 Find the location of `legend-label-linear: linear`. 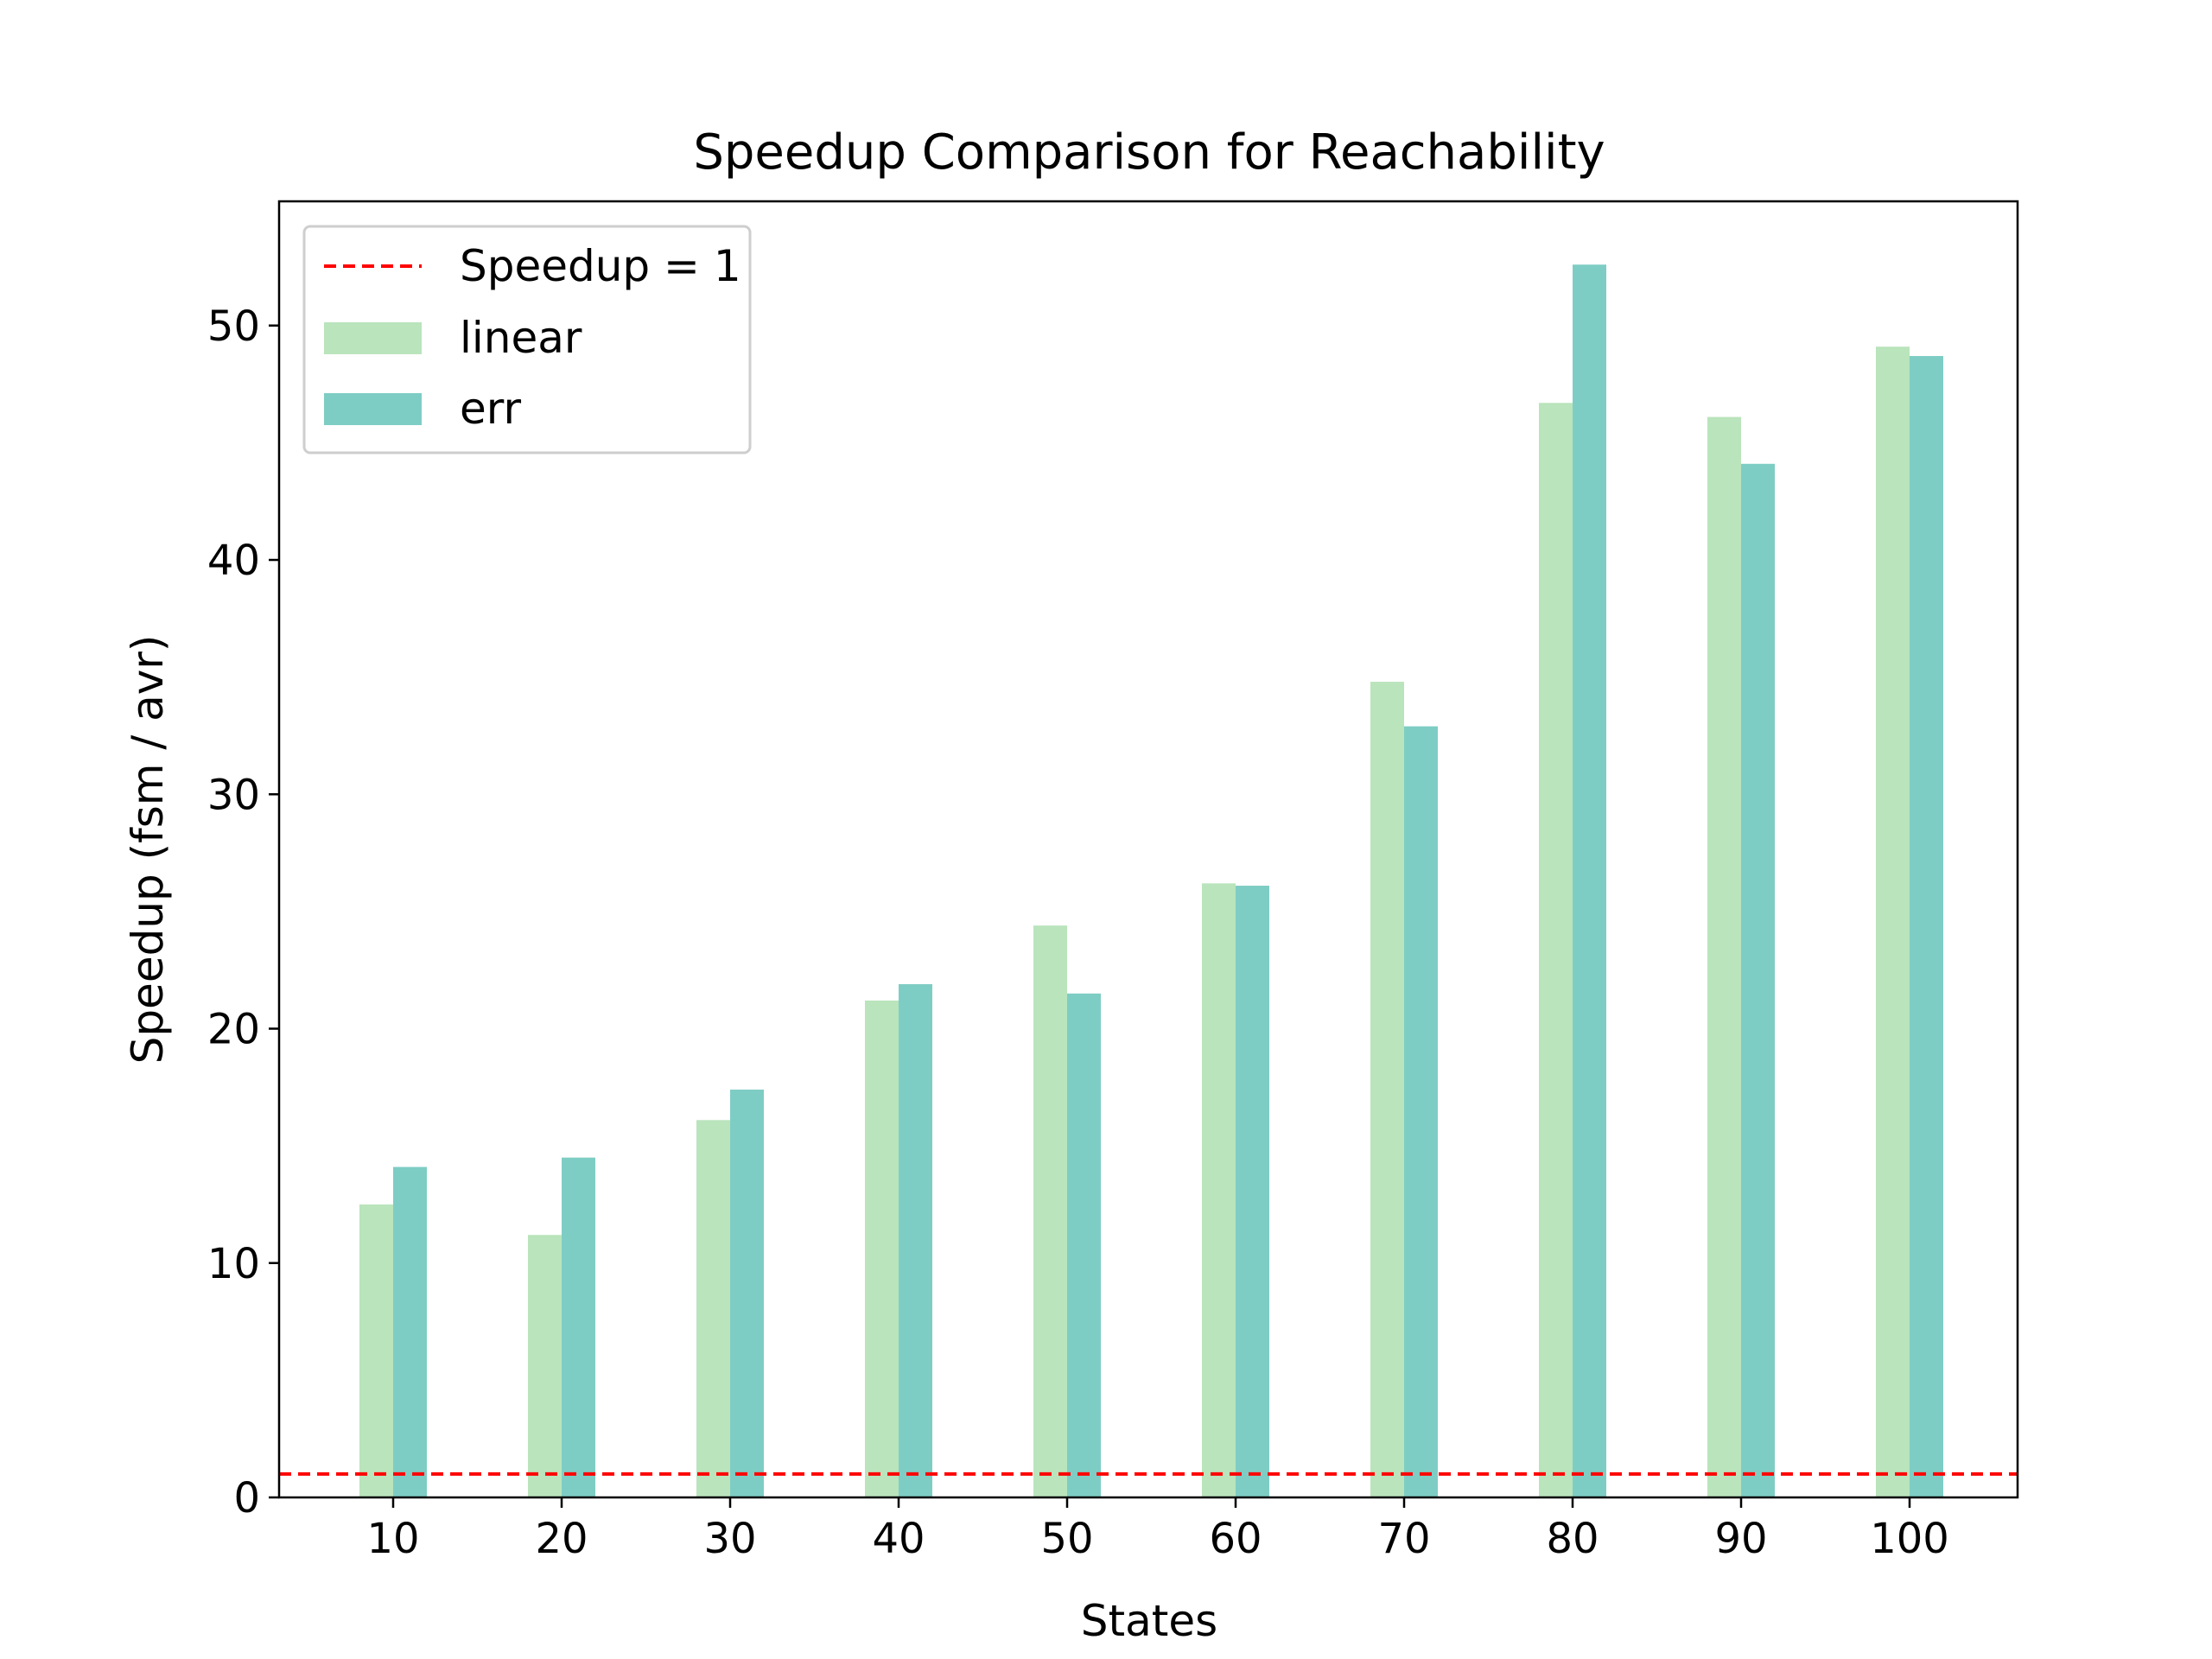

legend-label-linear: linear is located at coordinates (521, 338).